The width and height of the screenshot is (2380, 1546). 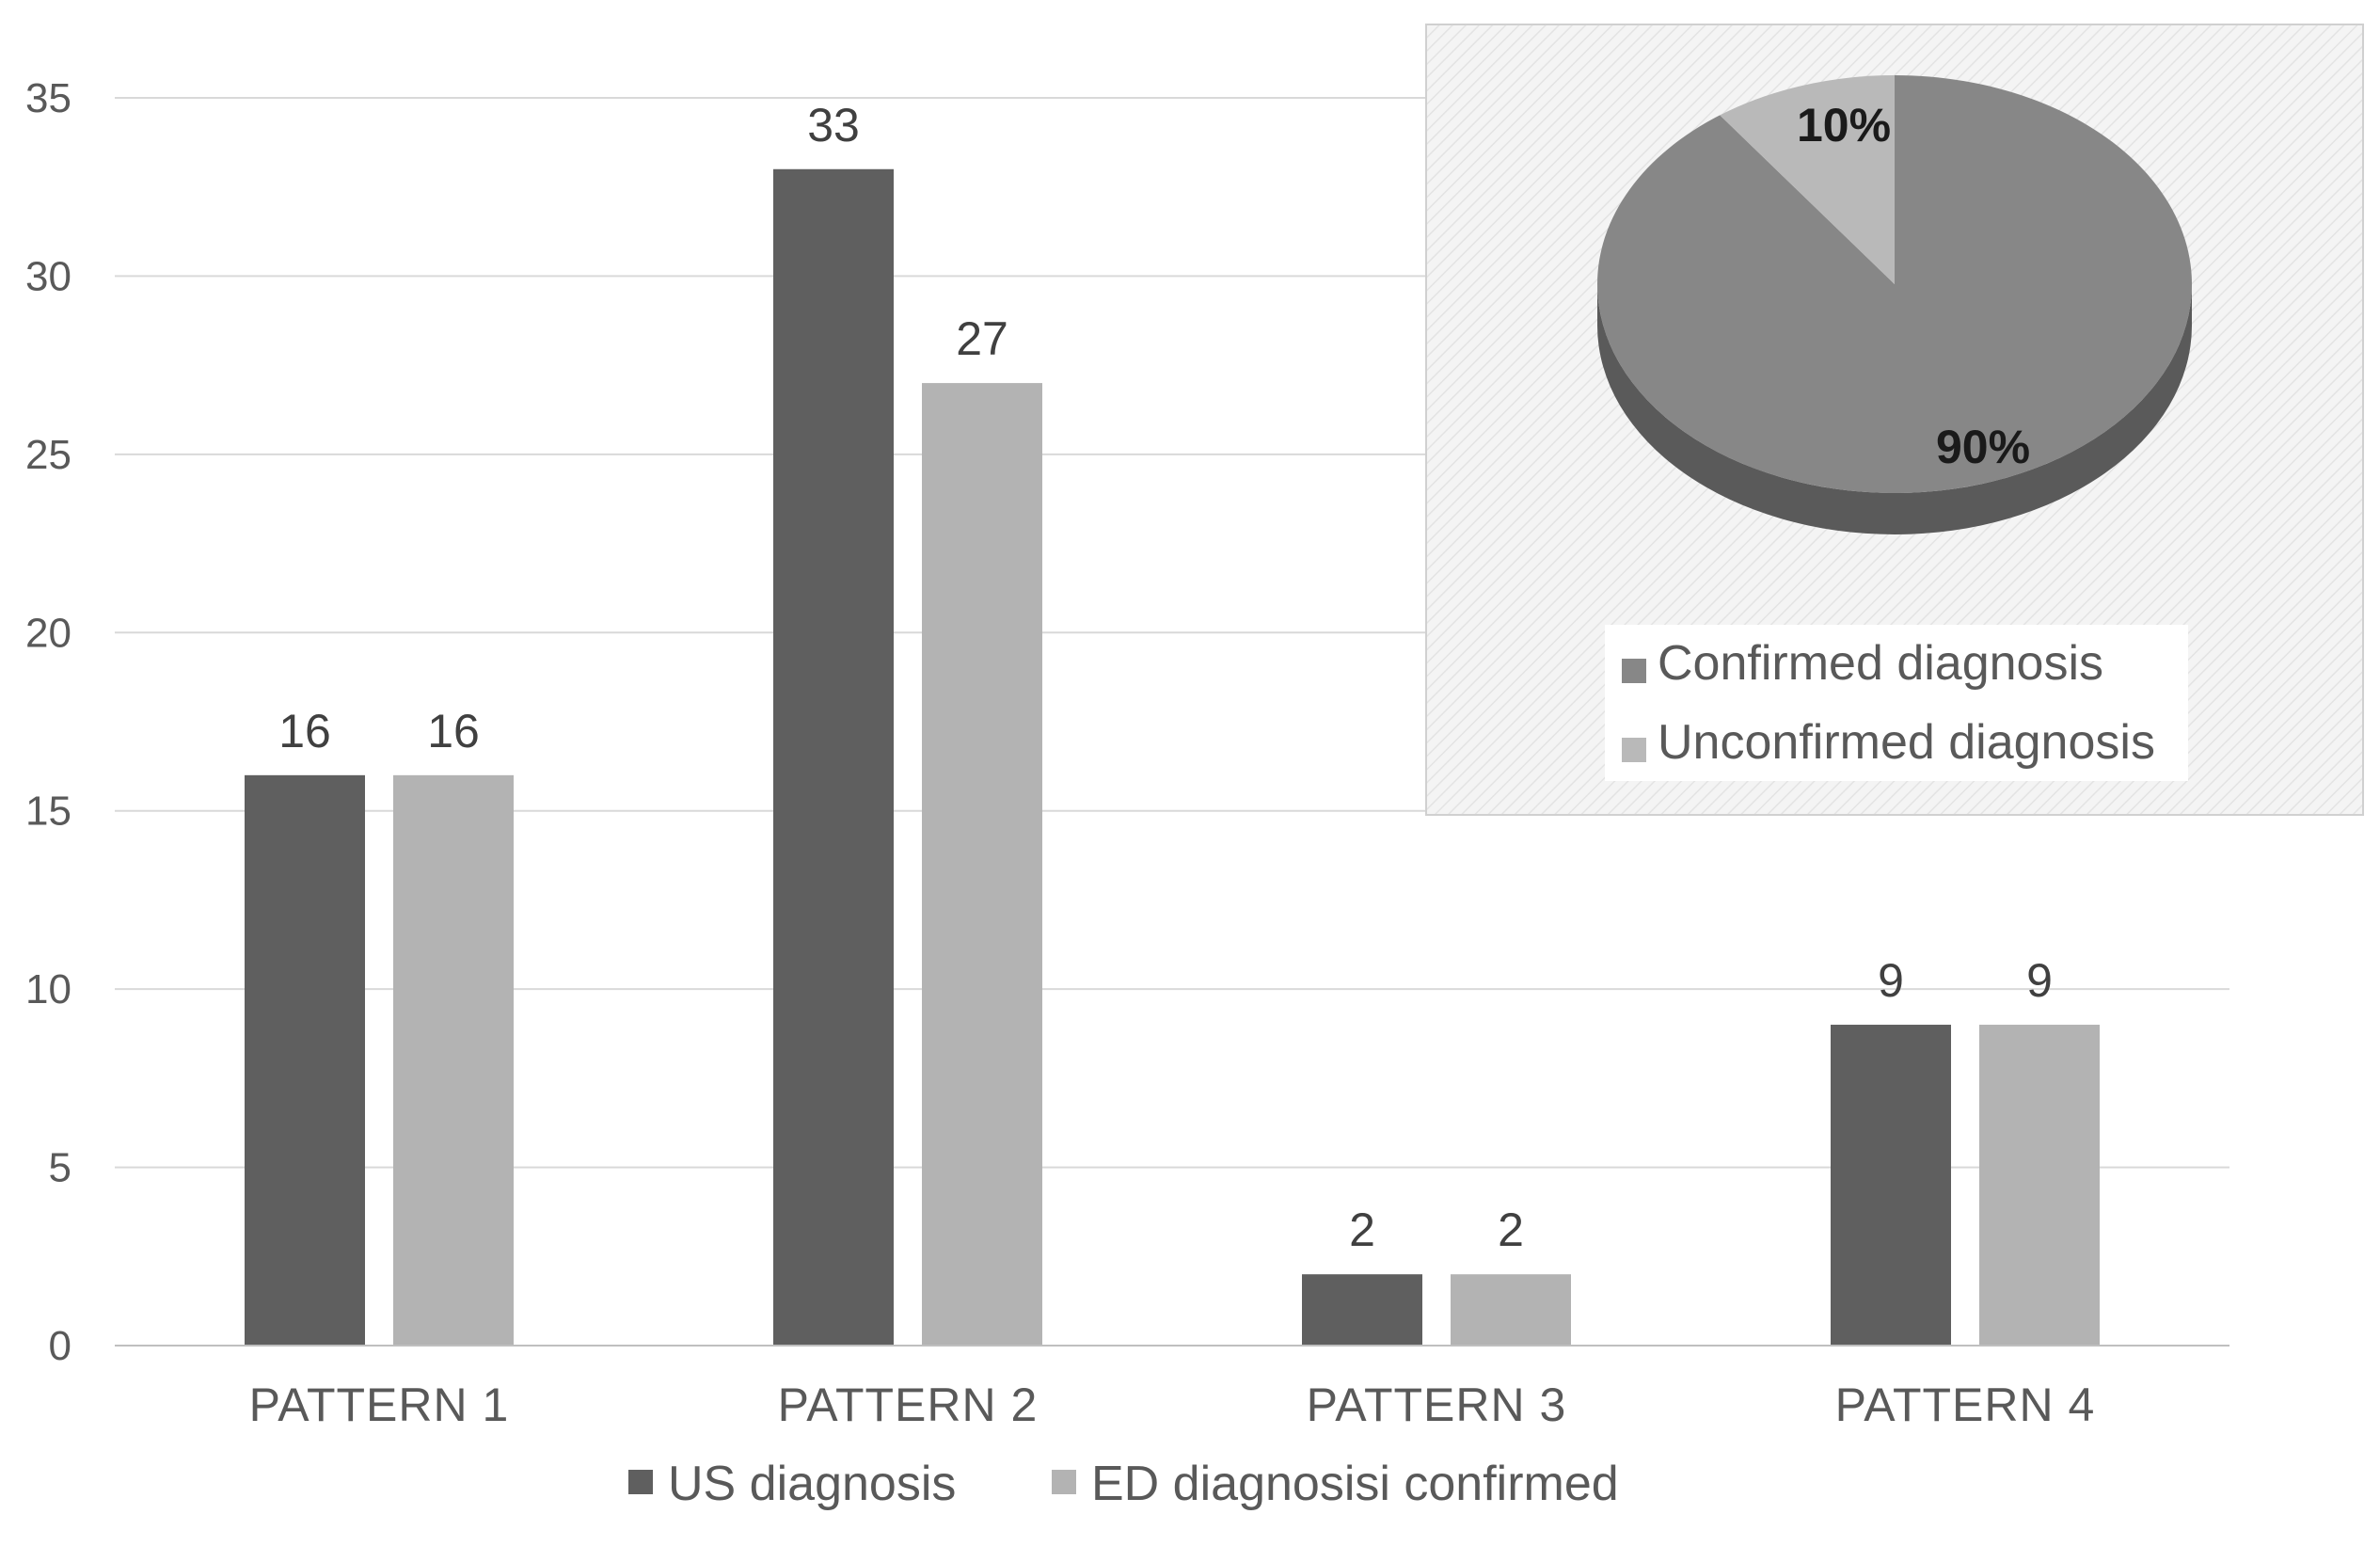 I want to click on y-tick-label: 15, so click(x=48, y=812).